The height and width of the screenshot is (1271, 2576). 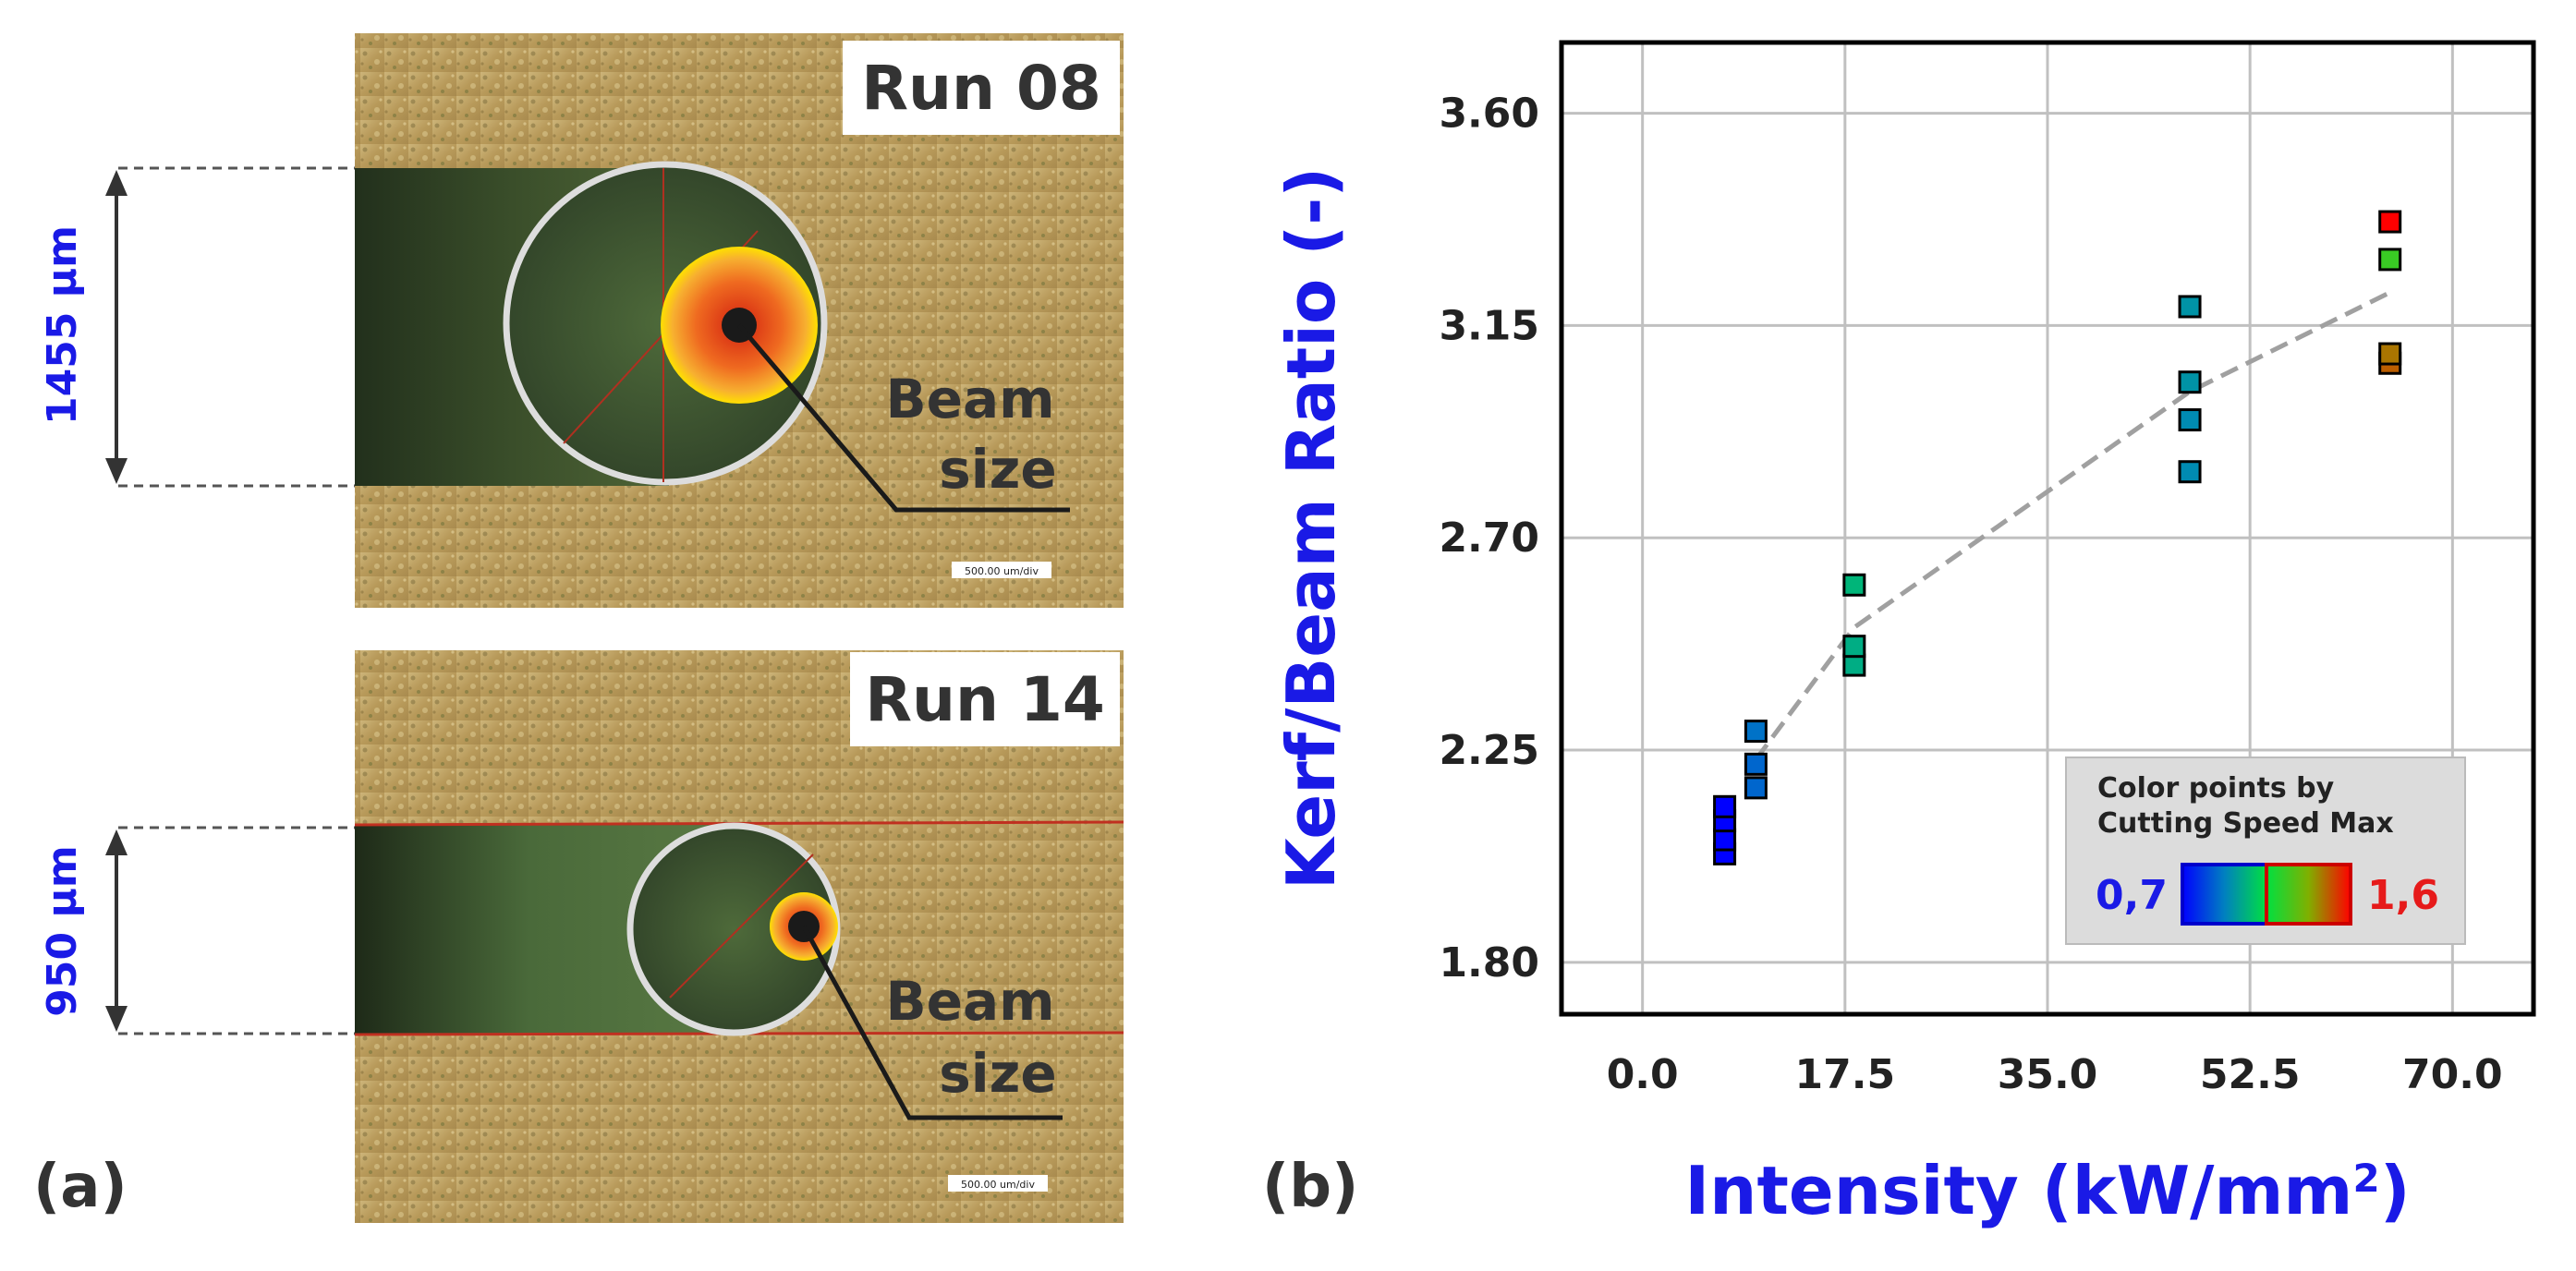 I want to click on micrograph-run-14: Run 14 Beam size 500.00 um/div, so click(x=739, y=936).